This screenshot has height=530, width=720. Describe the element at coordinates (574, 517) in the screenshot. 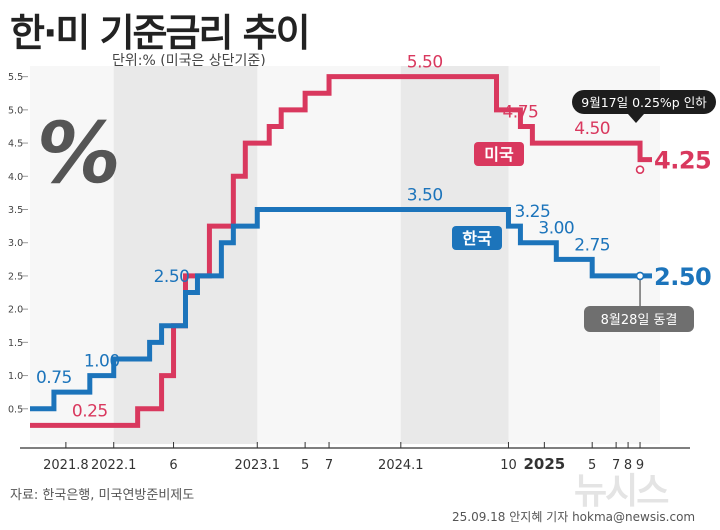

I see `credit-note: 25.09.18 안지혜 기자 hokma@newsis.com` at that location.